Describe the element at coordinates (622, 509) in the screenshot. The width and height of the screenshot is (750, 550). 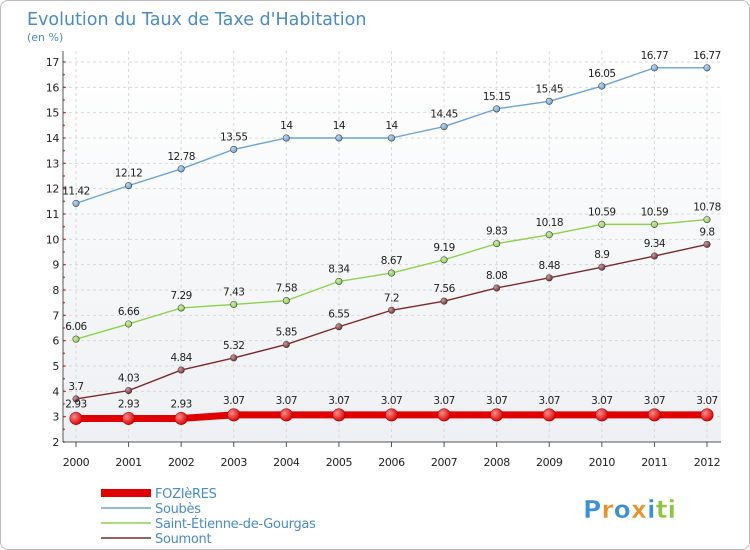
I see `logo-letter: o` at that location.